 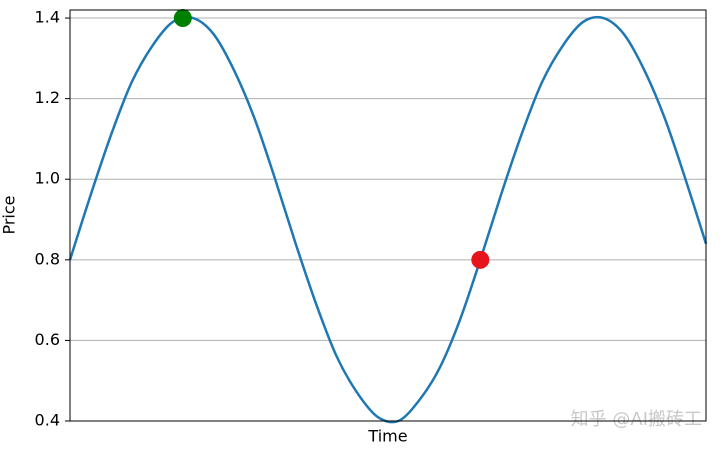 I want to click on y-tick-label: 1.2, so click(x=47, y=97).